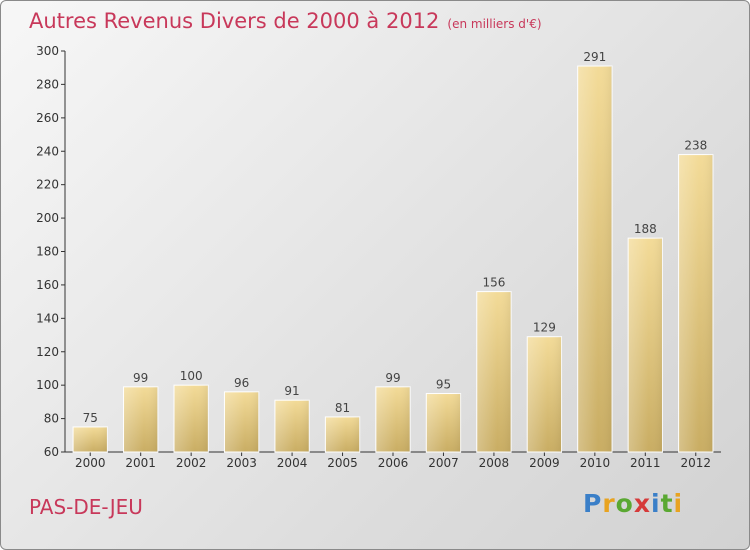 Image resolution: width=750 pixels, height=550 pixels. I want to click on x-tick-label: 2009, so click(544, 463).